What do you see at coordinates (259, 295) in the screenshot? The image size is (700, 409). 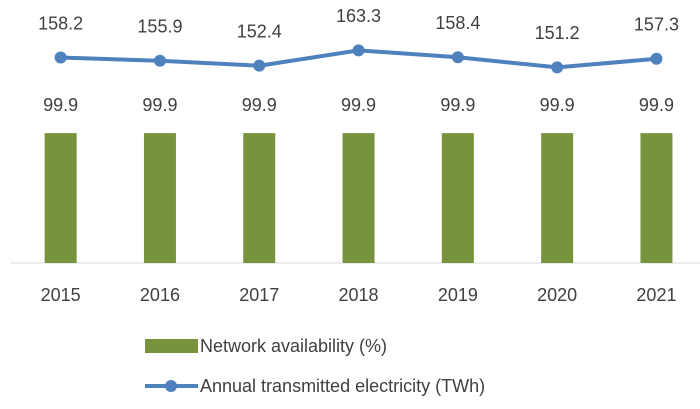 I see `x-tick-label: 2017` at bounding box center [259, 295].